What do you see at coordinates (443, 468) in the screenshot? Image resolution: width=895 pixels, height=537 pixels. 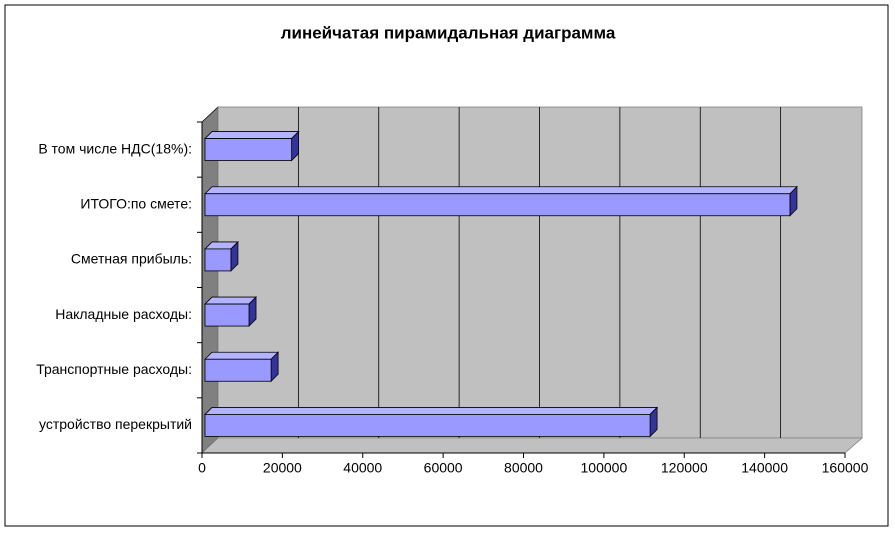 I see `x-tick-label: 60000` at bounding box center [443, 468].